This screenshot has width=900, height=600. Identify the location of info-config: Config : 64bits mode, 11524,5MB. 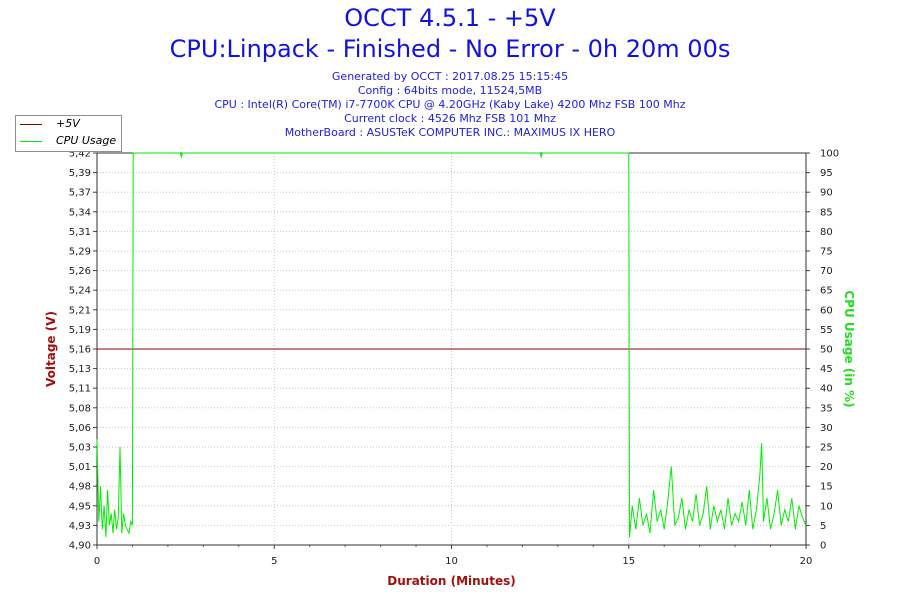
(450, 90).